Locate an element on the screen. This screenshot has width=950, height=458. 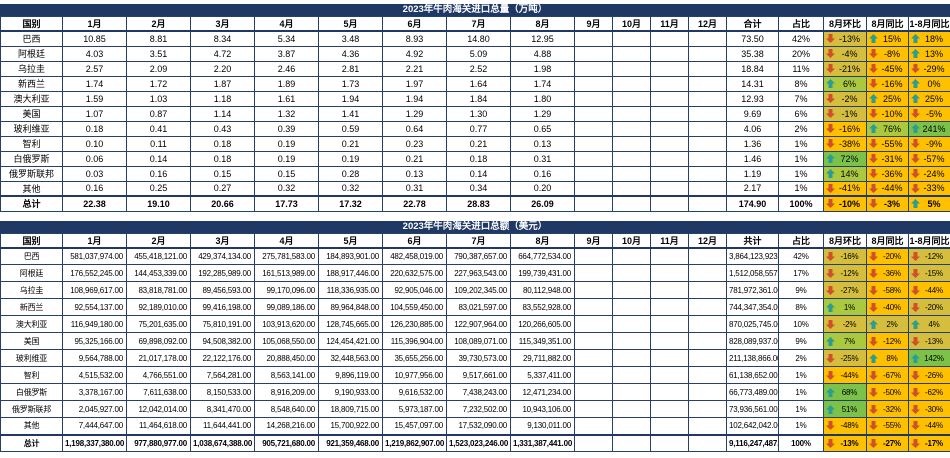
column-header: 共计 is located at coordinates (752, 240).